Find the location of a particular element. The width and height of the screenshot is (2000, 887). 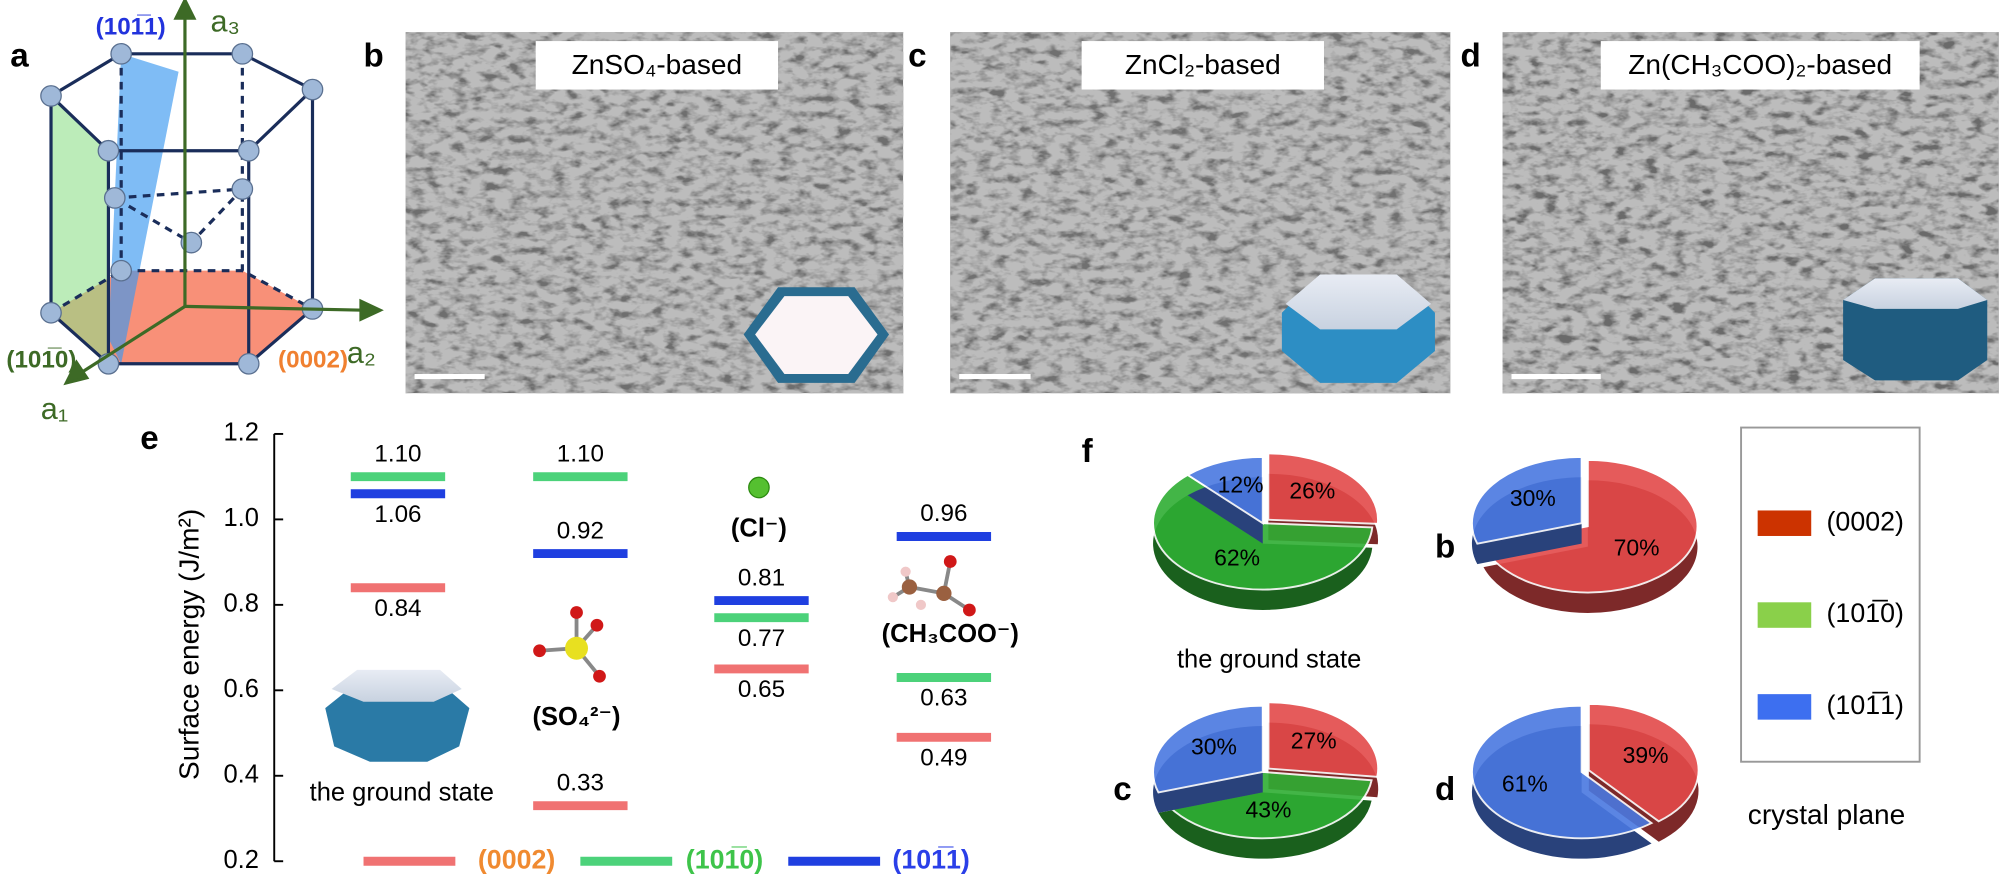

pie-label: d is located at coordinates (1445, 789).